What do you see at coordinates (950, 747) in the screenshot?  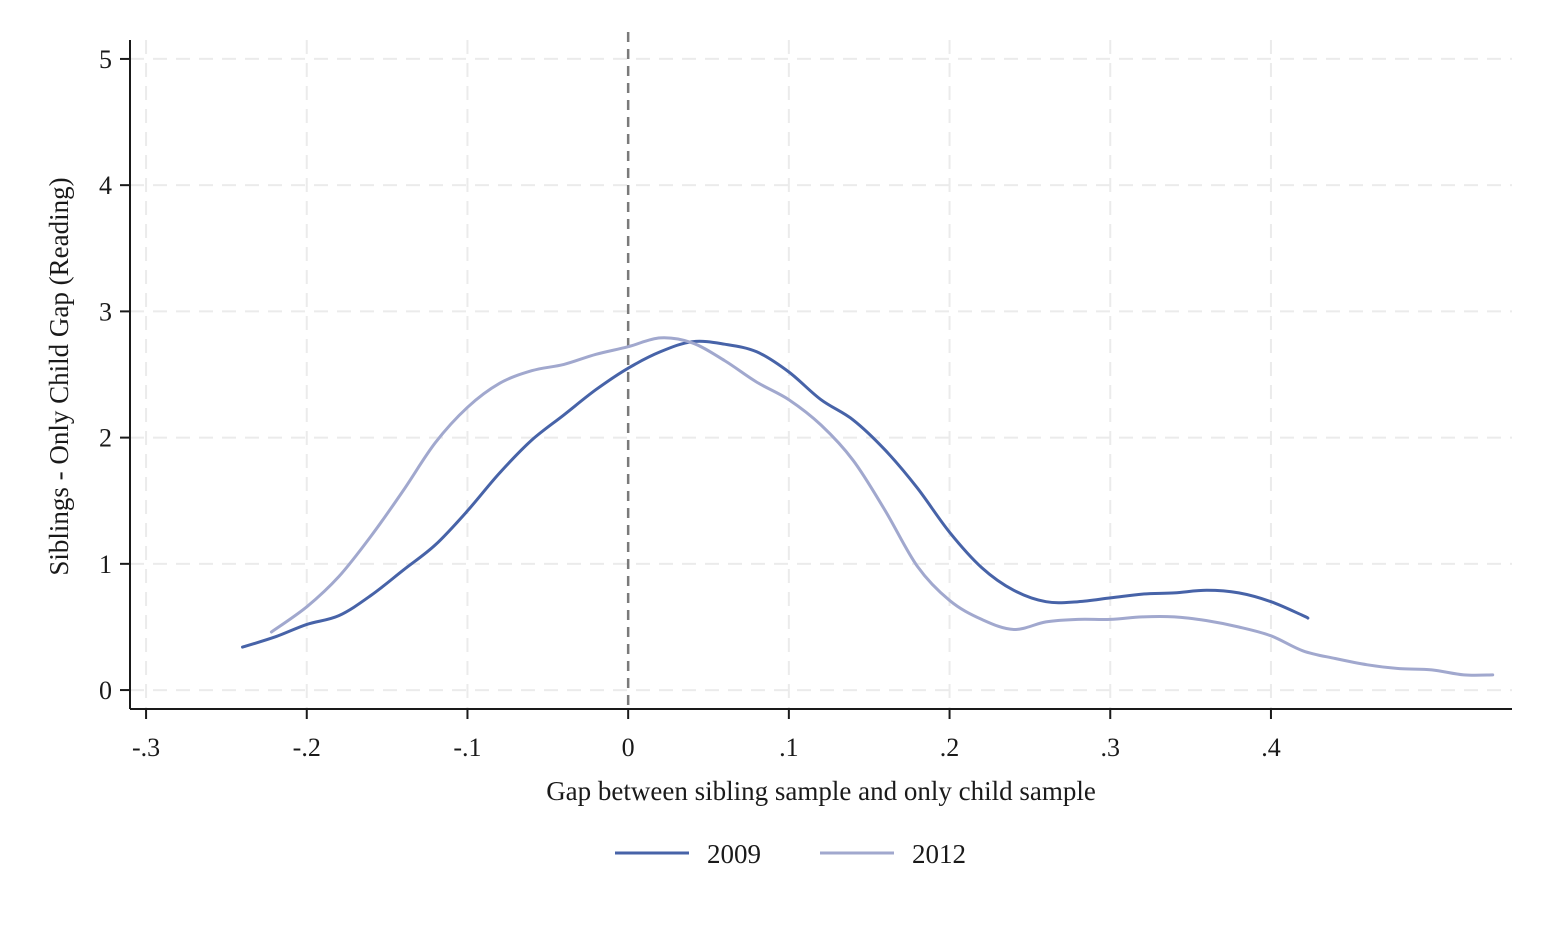 I see `x-tick-label: .2` at bounding box center [950, 747].